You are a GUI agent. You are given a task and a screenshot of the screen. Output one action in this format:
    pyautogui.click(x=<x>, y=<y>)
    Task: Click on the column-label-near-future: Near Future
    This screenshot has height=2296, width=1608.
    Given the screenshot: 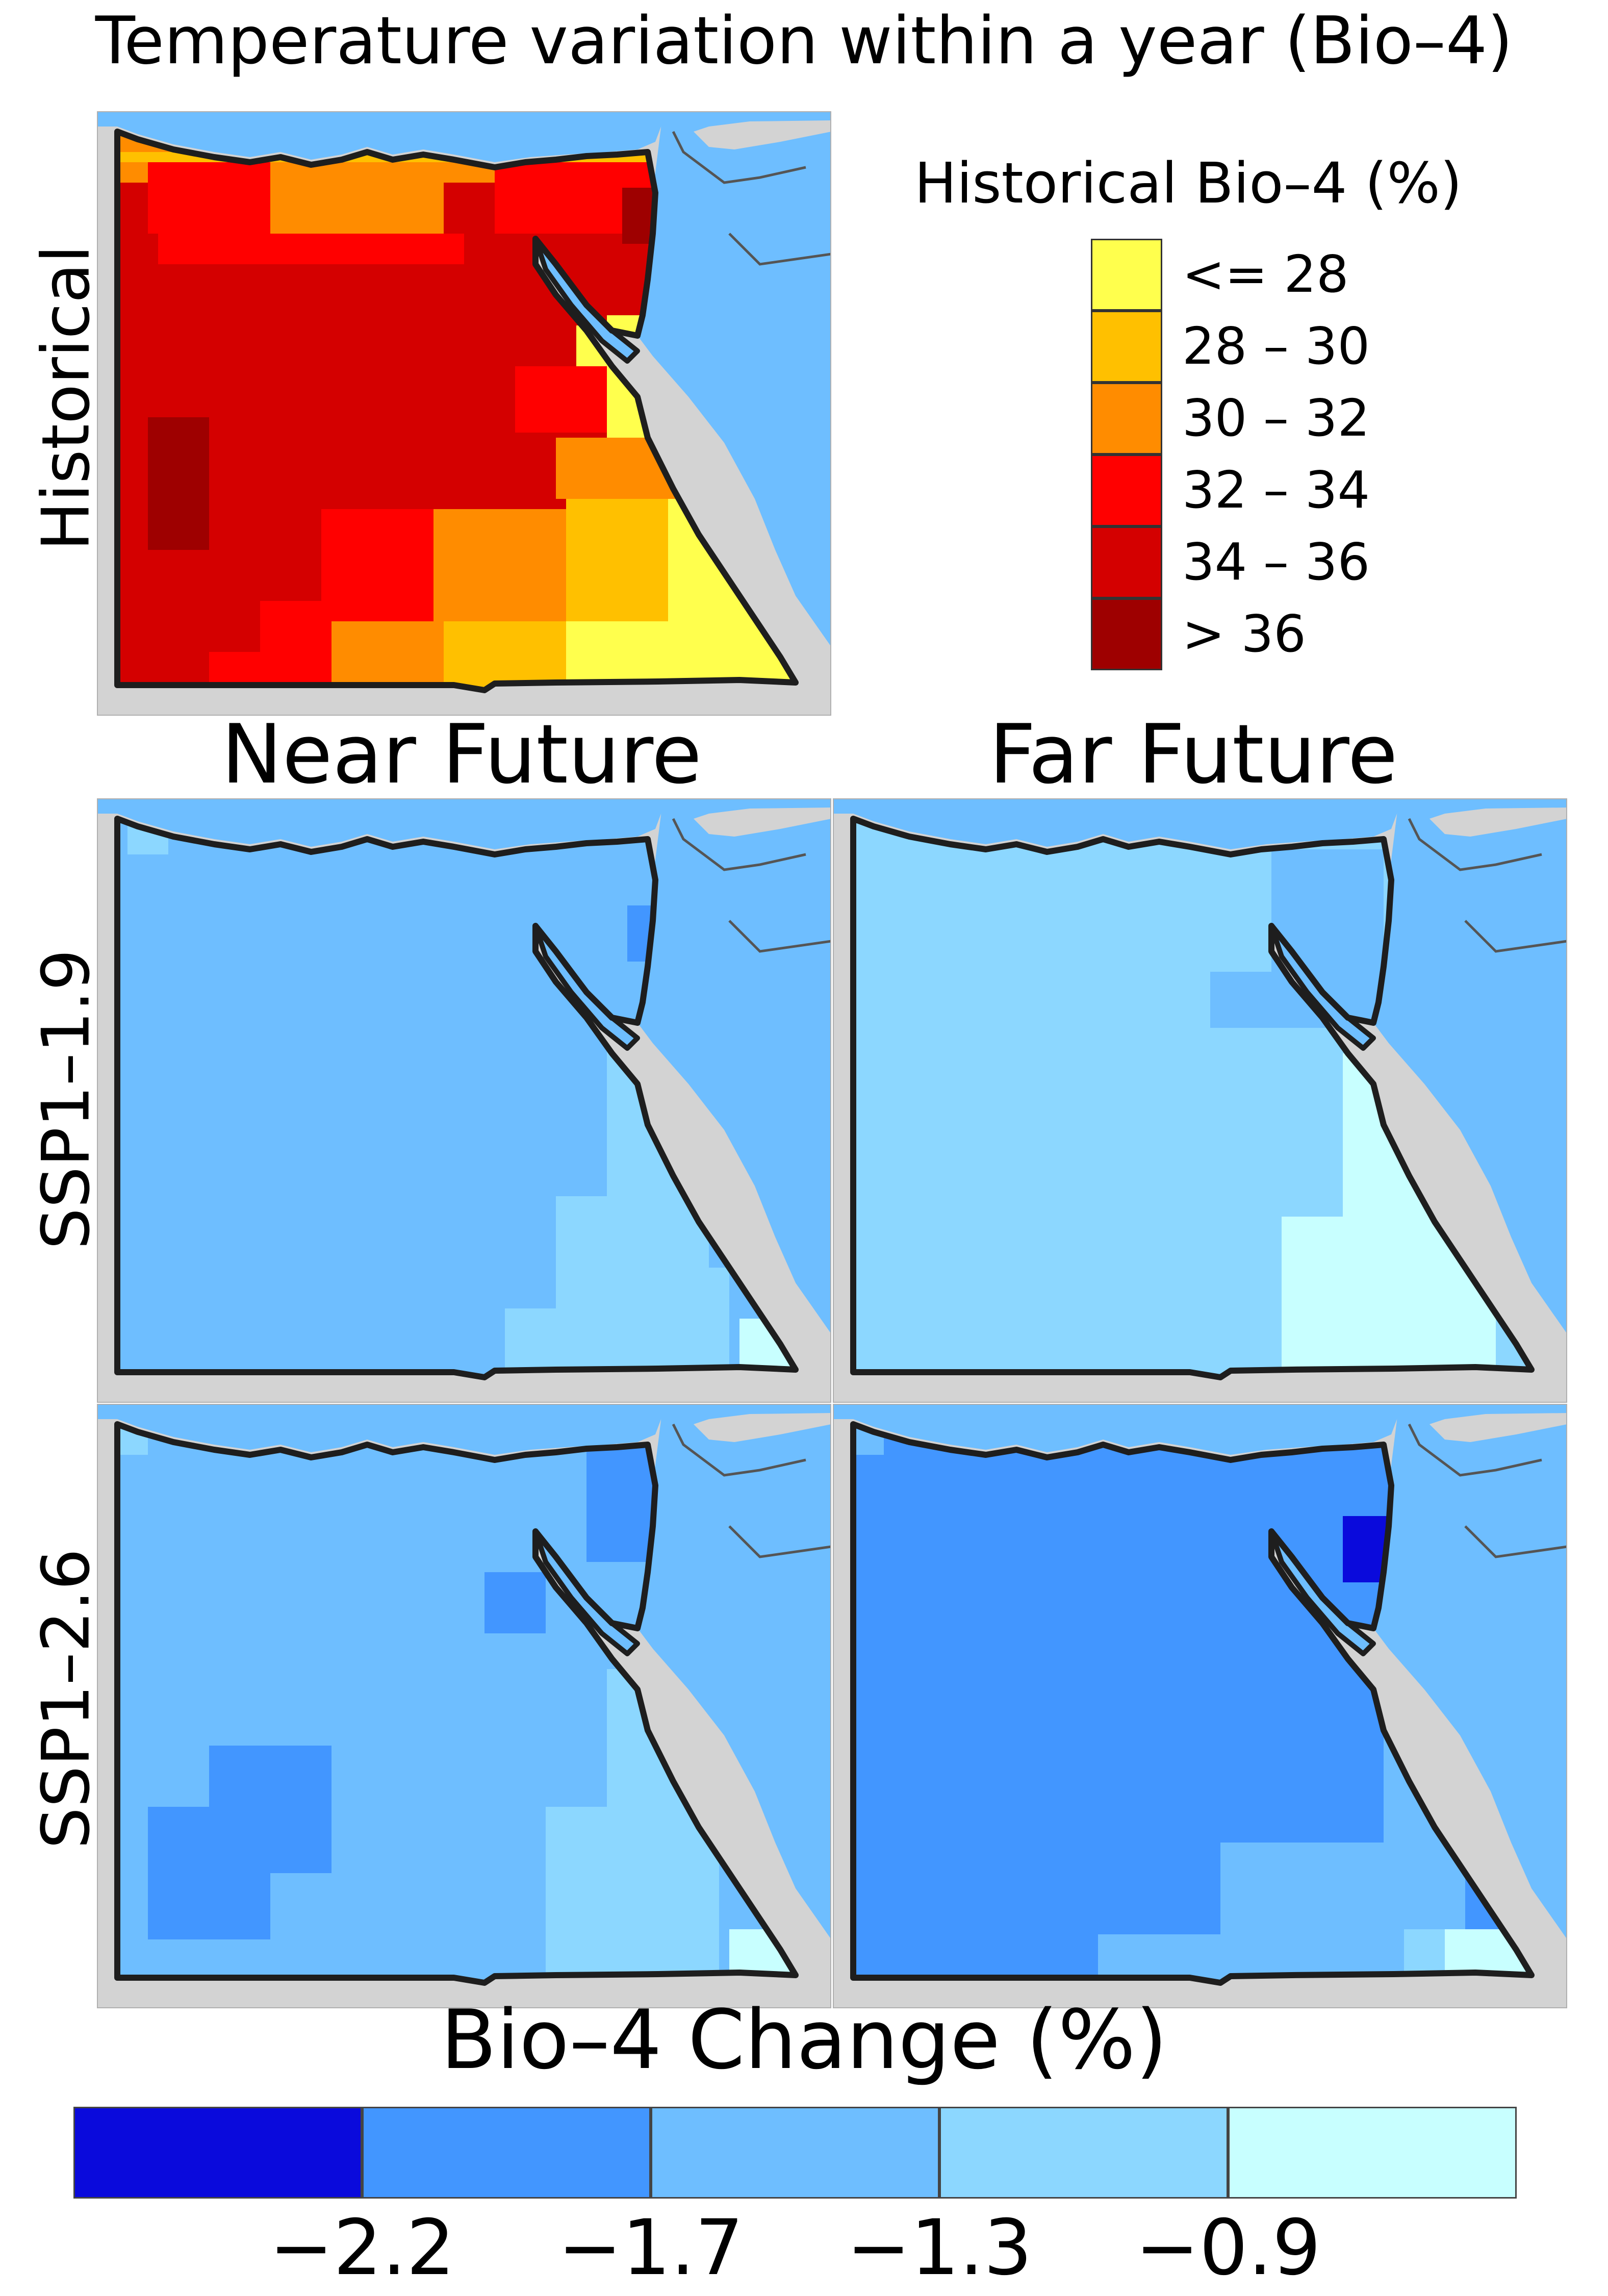 What is the action you would take?
    pyautogui.click(x=462, y=755)
    